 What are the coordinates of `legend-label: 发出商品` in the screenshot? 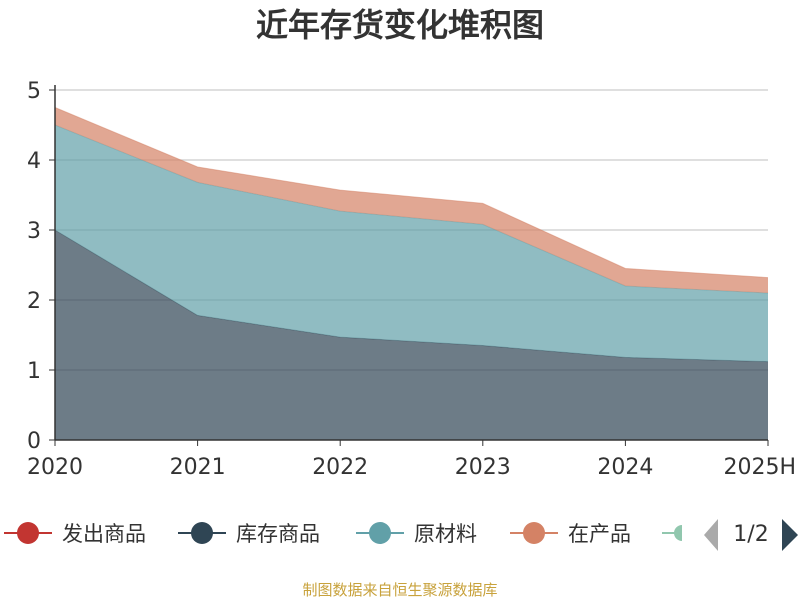 It's located at (104, 534).